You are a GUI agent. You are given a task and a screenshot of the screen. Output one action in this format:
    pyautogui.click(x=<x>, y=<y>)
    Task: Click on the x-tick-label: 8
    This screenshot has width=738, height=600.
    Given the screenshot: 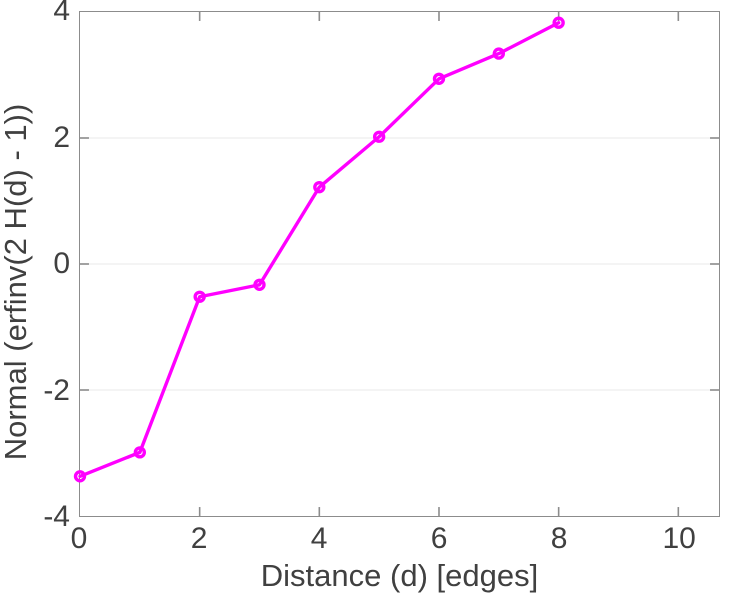 What is the action you would take?
    pyautogui.click(x=559, y=538)
    